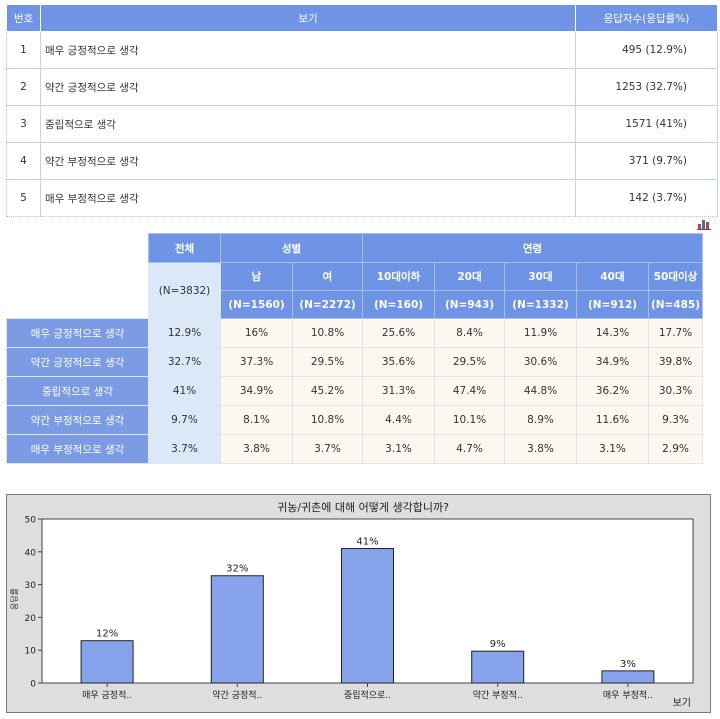 This screenshot has height=719, width=720. I want to click on row-no: 4, so click(23, 161).